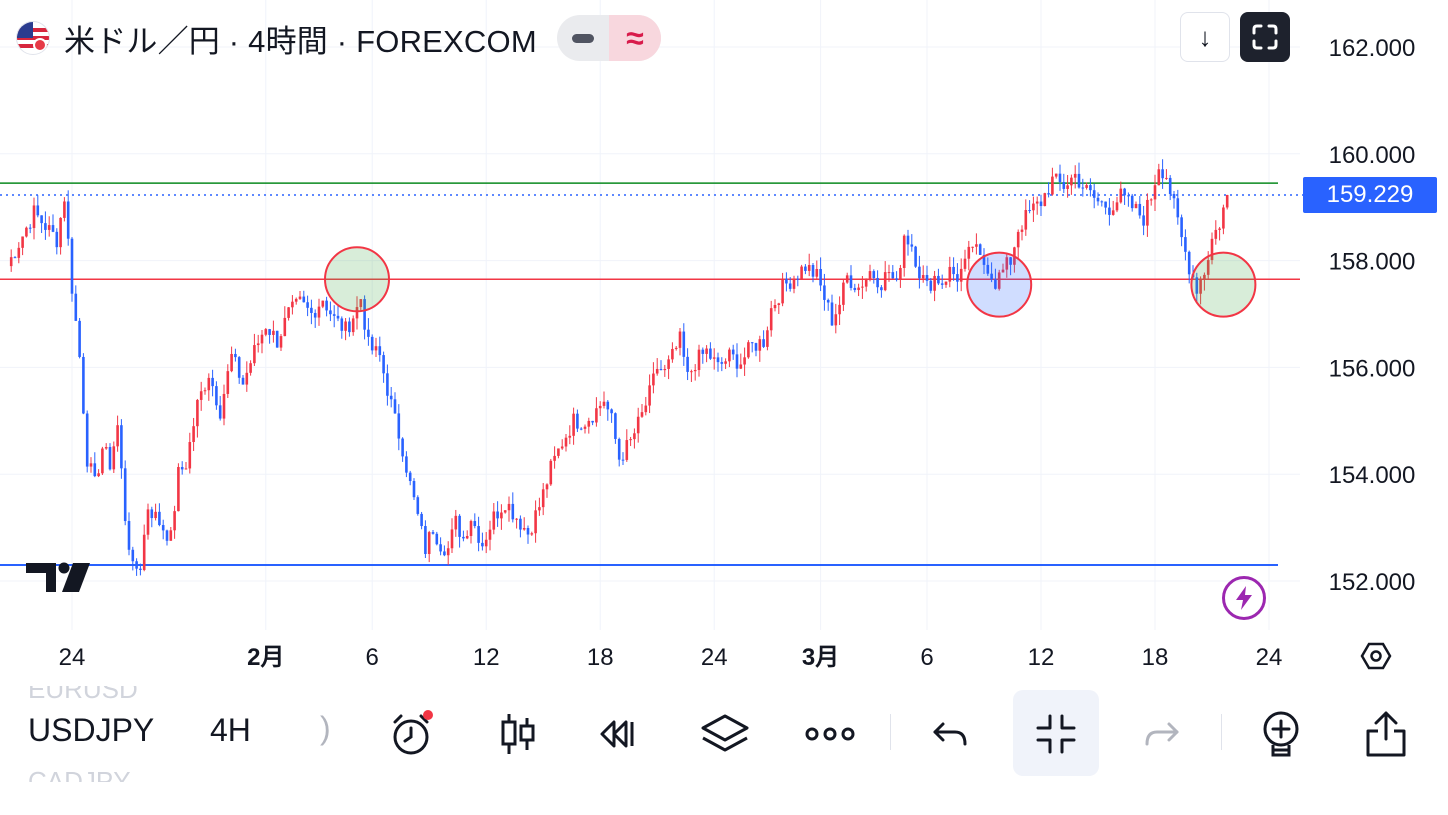 The height and width of the screenshot is (815, 1448). What do you see at coordinates (1269, 657) in the screenshot?
I see `x-tick-label: 24` at bounding box center [1269, 657].